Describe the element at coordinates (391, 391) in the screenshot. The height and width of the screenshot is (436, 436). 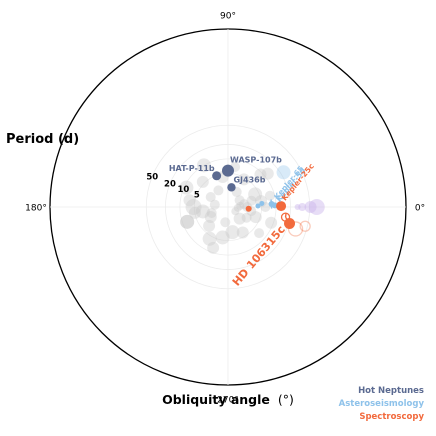
I see `legend-entry: Hot Neptunes` at that location.